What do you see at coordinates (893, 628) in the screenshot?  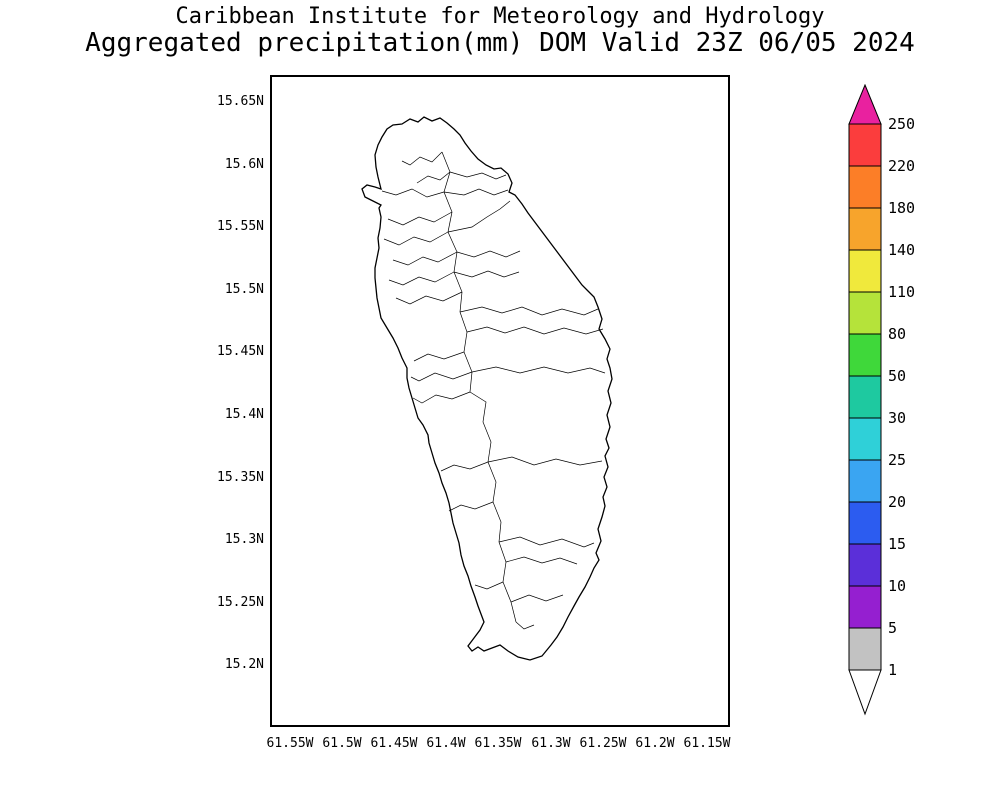 I see `colorbar-level-label: 5` at bounding box center [893, 628].